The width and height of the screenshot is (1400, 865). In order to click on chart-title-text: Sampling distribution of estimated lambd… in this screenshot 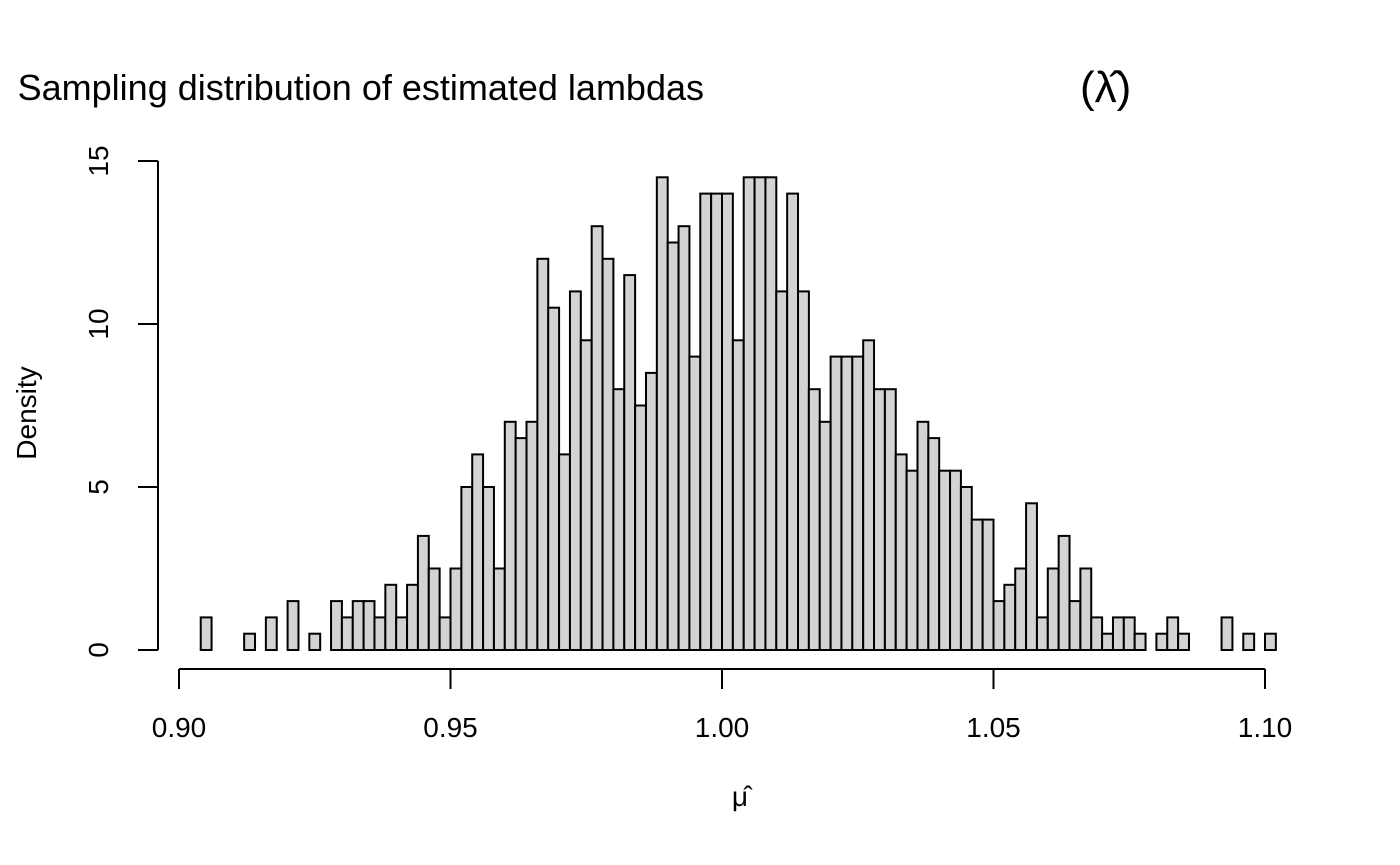, I will do `click(361, 87)`.